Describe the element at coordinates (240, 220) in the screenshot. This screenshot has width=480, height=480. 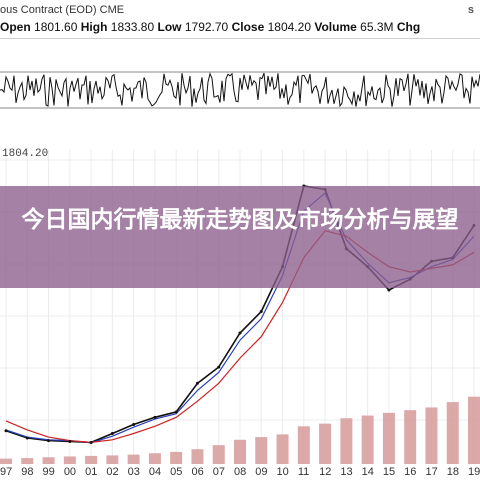
I see `overlay-title: 今日国内行情最新走势图及市场分析与展望` at that location.